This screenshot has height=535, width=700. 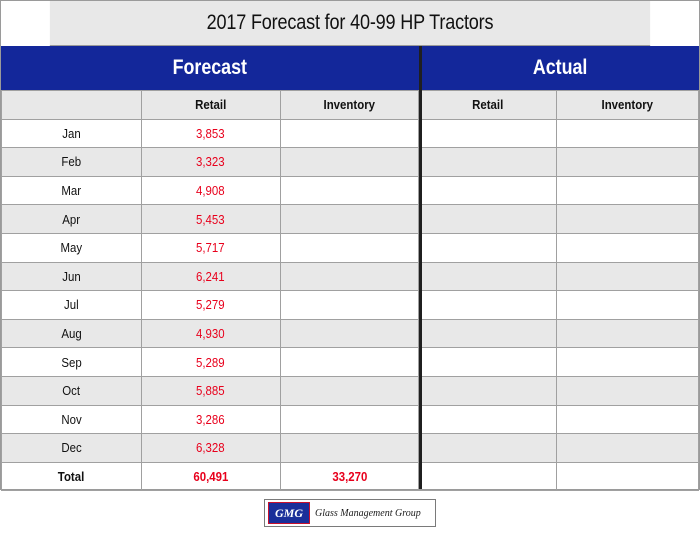 I want to click on forecast-retail-cell: 6,241, so click(x=210, y=276).